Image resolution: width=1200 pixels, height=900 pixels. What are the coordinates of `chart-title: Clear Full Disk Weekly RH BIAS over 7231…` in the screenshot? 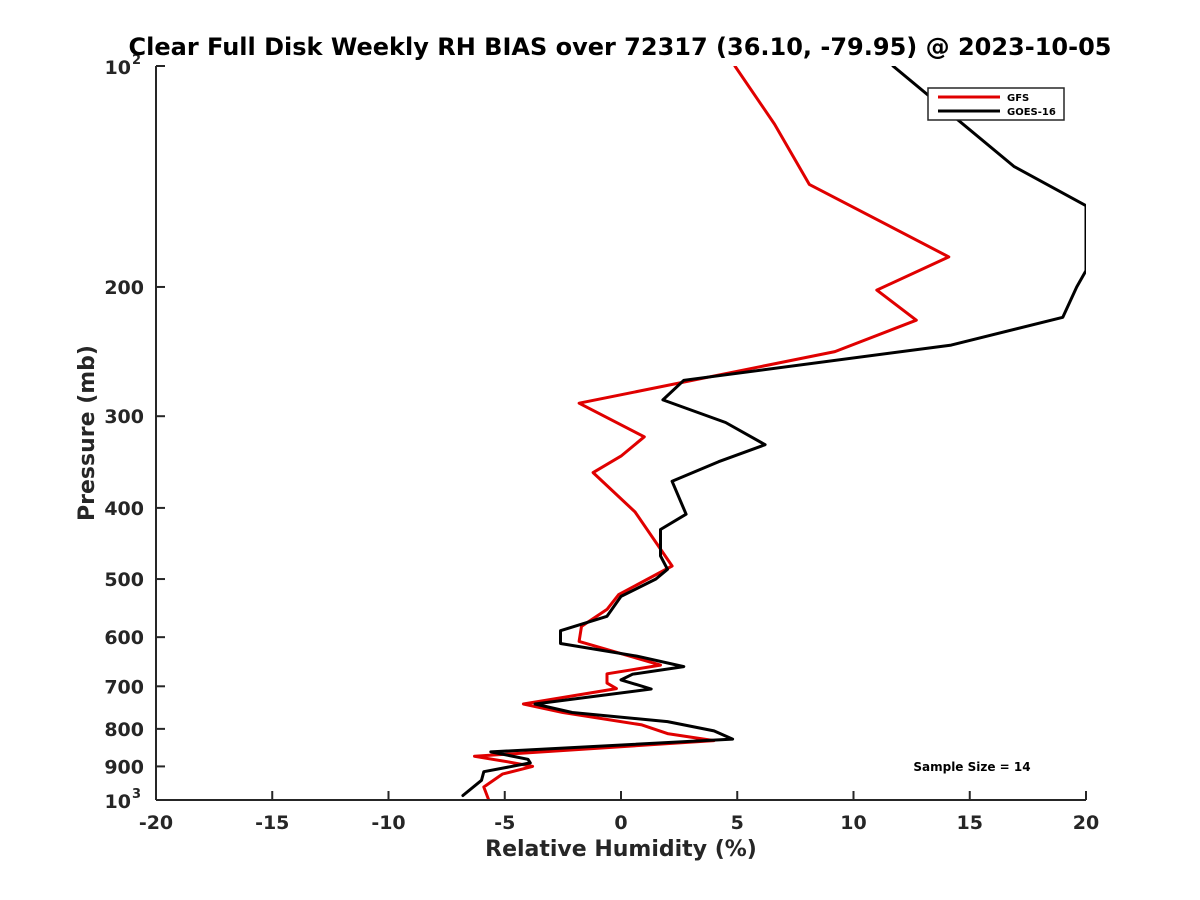 It's located at (620, 47).